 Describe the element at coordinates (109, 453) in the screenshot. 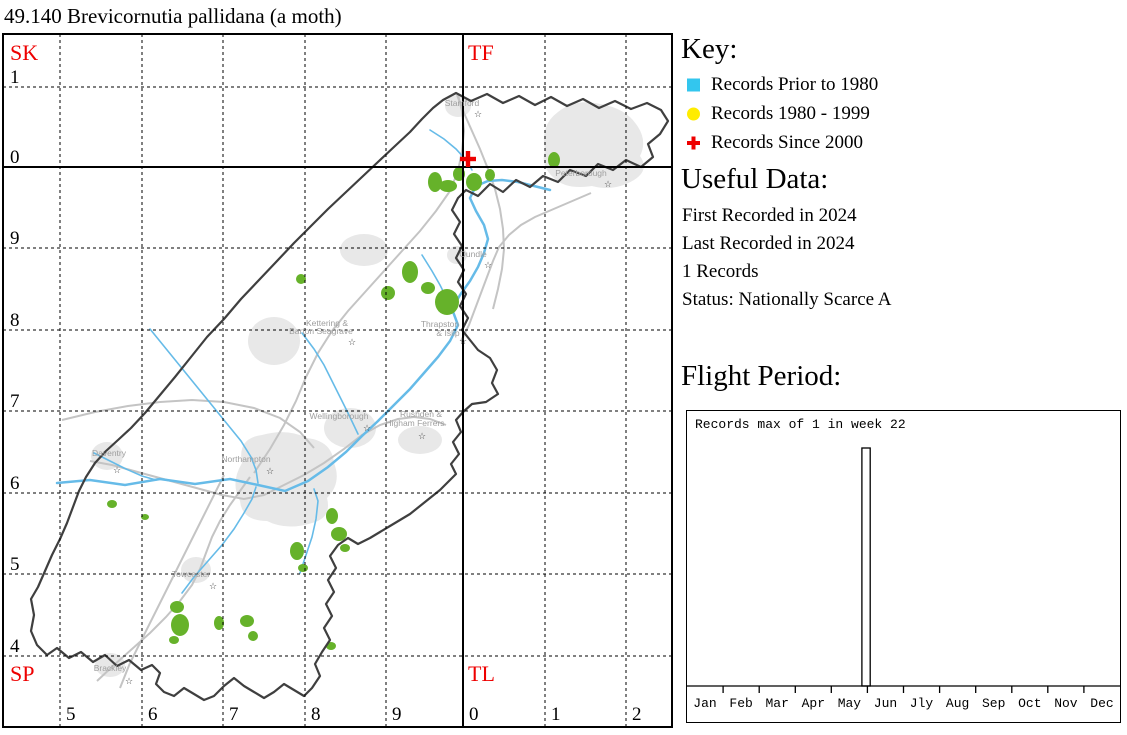

I see `town-label: Daventry` at that location.